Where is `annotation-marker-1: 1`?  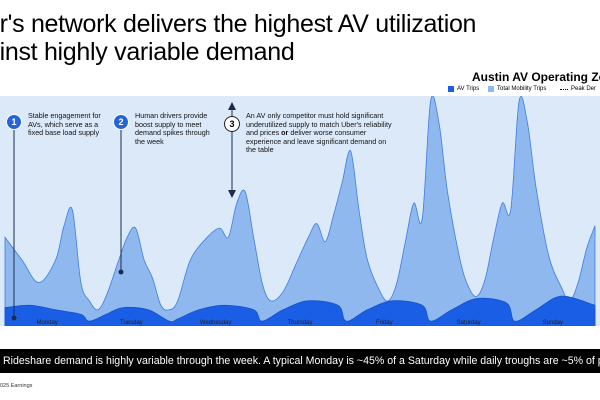
annotation-marker-1: 1 is located at coordinates (14, 122).